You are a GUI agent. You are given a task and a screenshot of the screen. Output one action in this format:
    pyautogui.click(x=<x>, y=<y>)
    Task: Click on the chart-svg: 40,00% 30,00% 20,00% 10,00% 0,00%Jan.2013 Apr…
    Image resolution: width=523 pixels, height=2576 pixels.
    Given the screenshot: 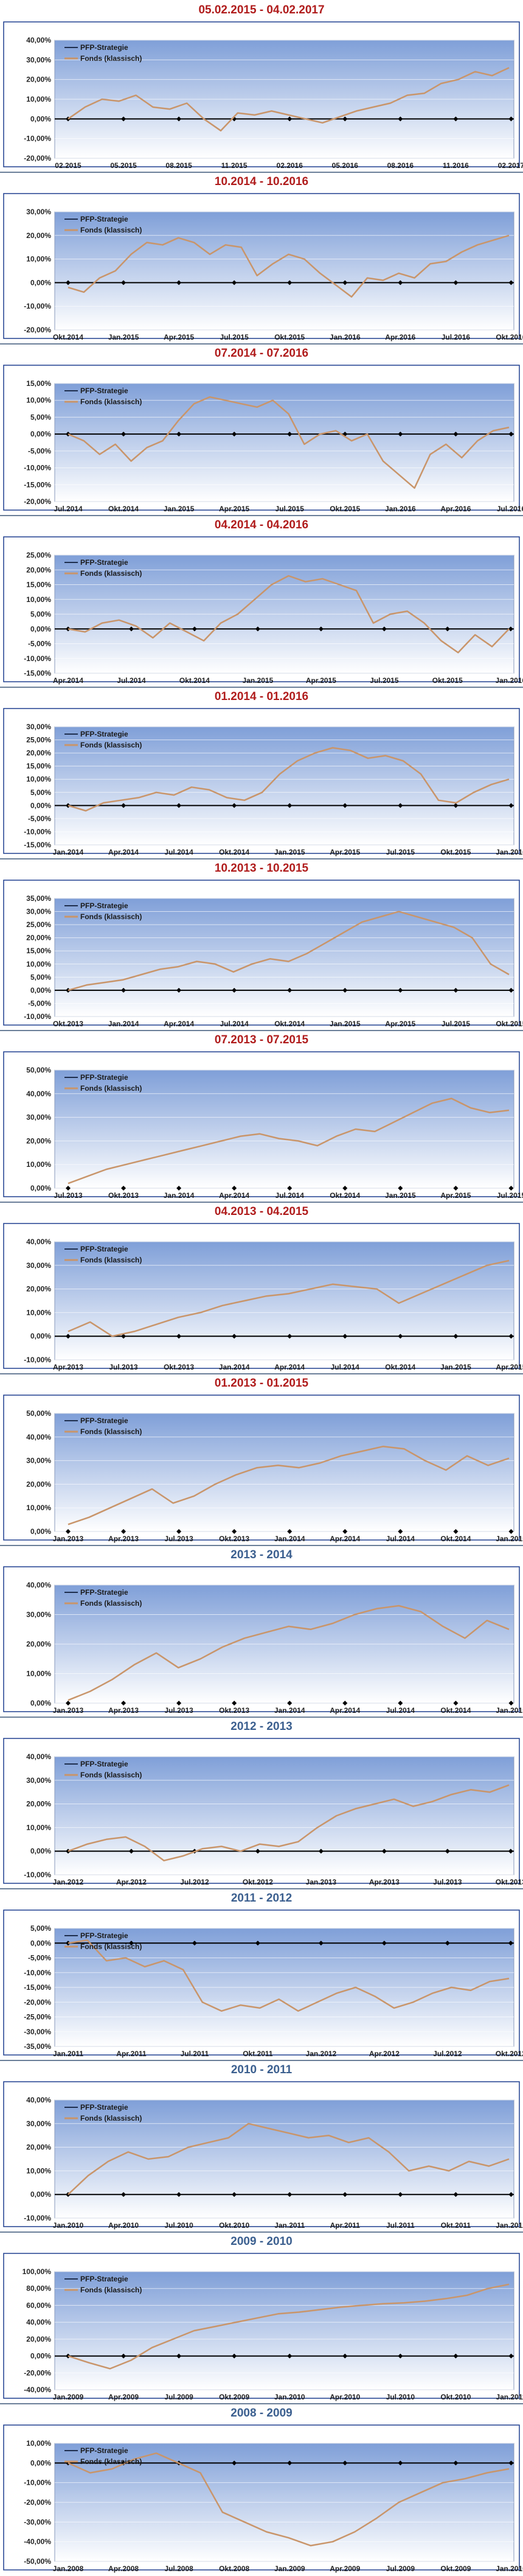 What is the action you would take?
    pyautogui.click(x=263, y=1640)
    